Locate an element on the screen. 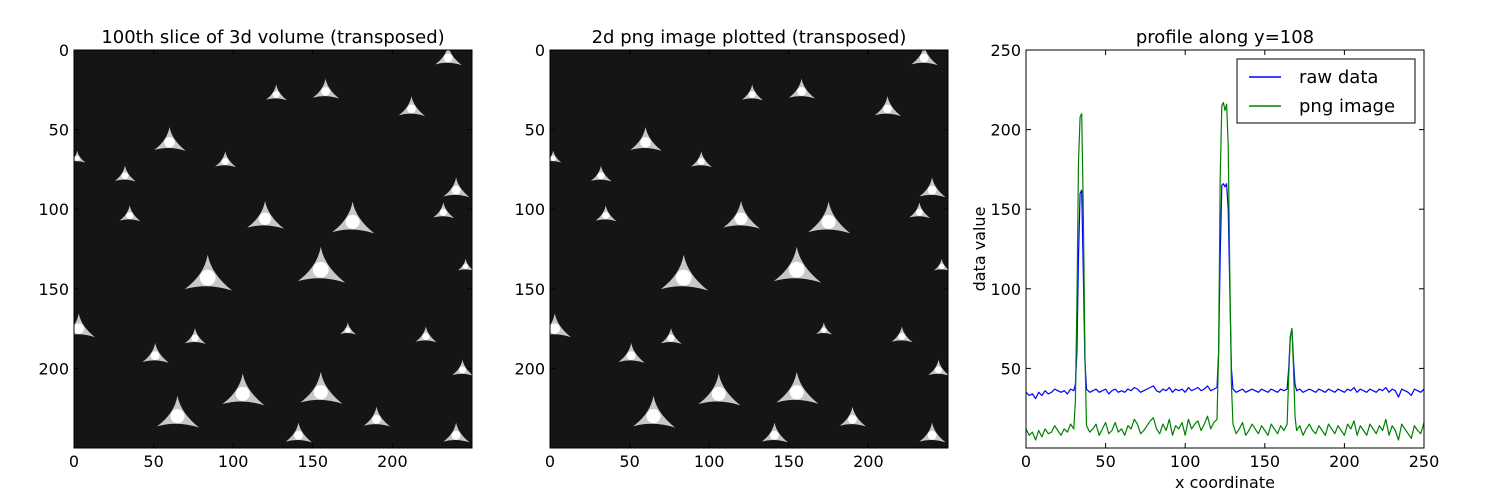  panel-title: 2d png image plotted (transposed) is located at coordinates (749, 37).